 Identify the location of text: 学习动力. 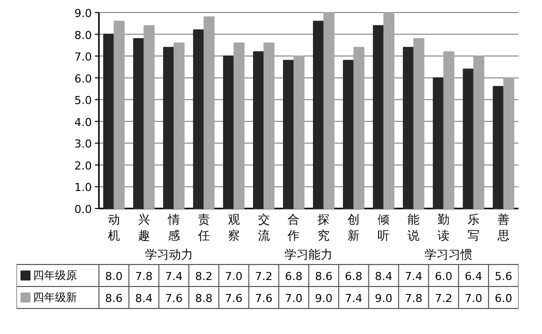
(168, 255).